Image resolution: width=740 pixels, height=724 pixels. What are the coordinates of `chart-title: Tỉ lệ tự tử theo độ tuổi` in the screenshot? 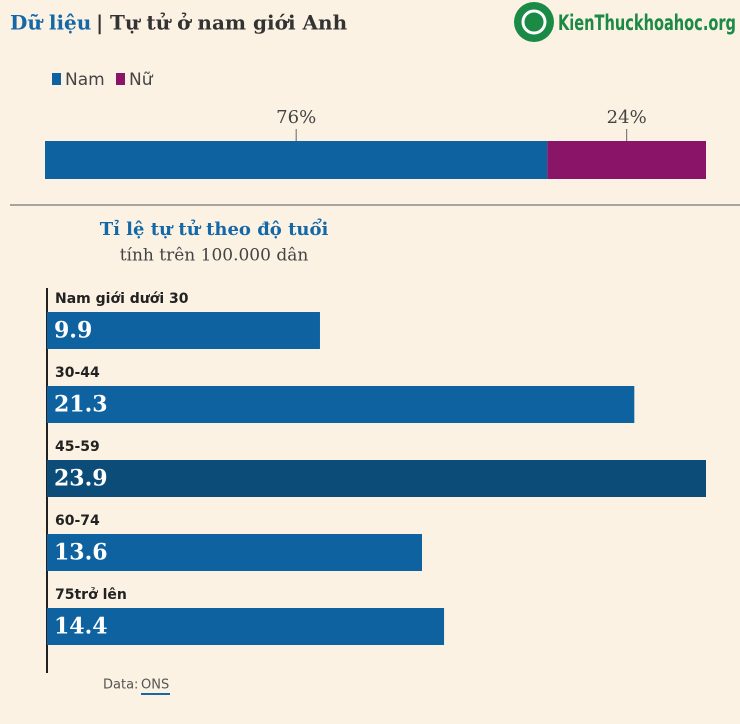 It's located at (214, 228).